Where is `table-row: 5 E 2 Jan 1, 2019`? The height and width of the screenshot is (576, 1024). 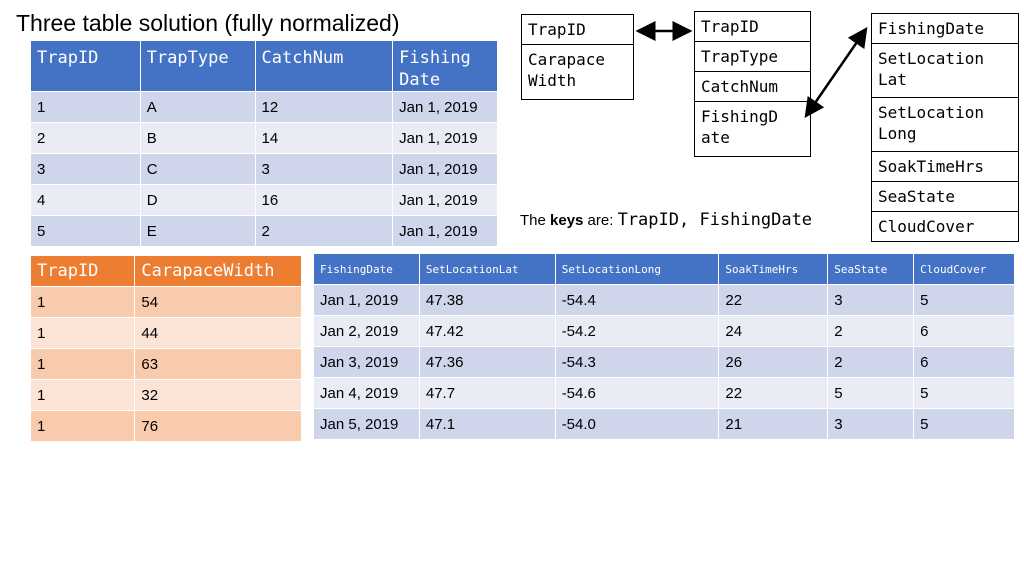
table-row: 5 E 2 Jan 1, 2019 is located at coordinates (264, 231).